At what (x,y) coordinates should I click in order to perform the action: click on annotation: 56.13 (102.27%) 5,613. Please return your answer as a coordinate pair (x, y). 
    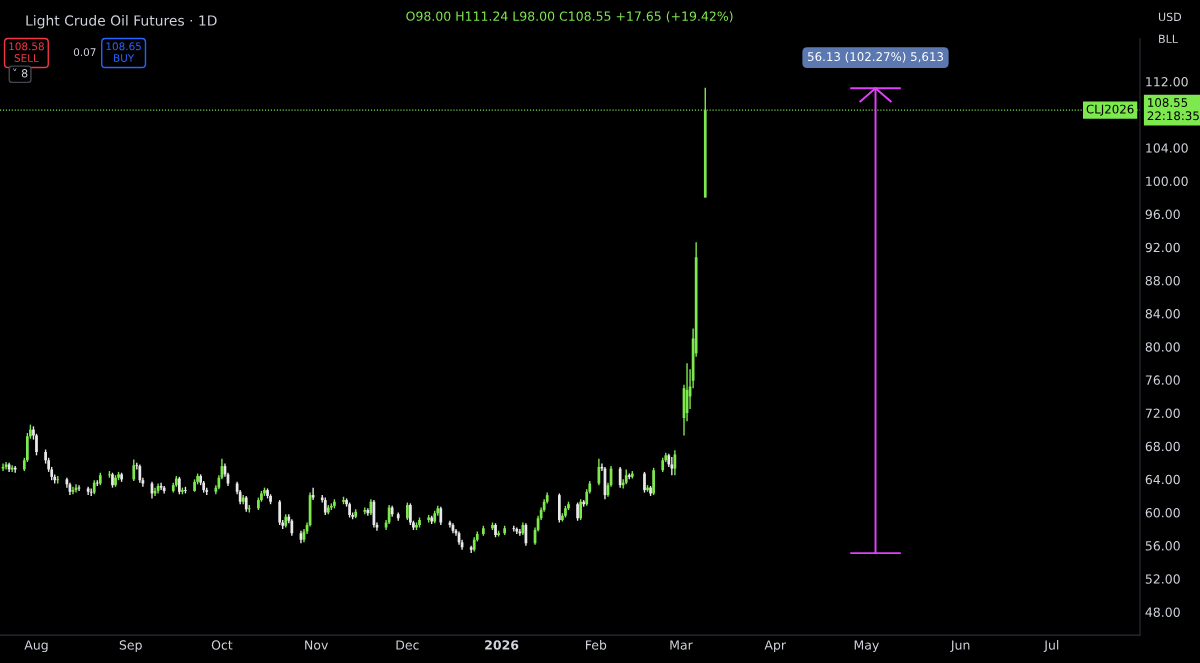
    Looking at the image, I should click on (875, 57).